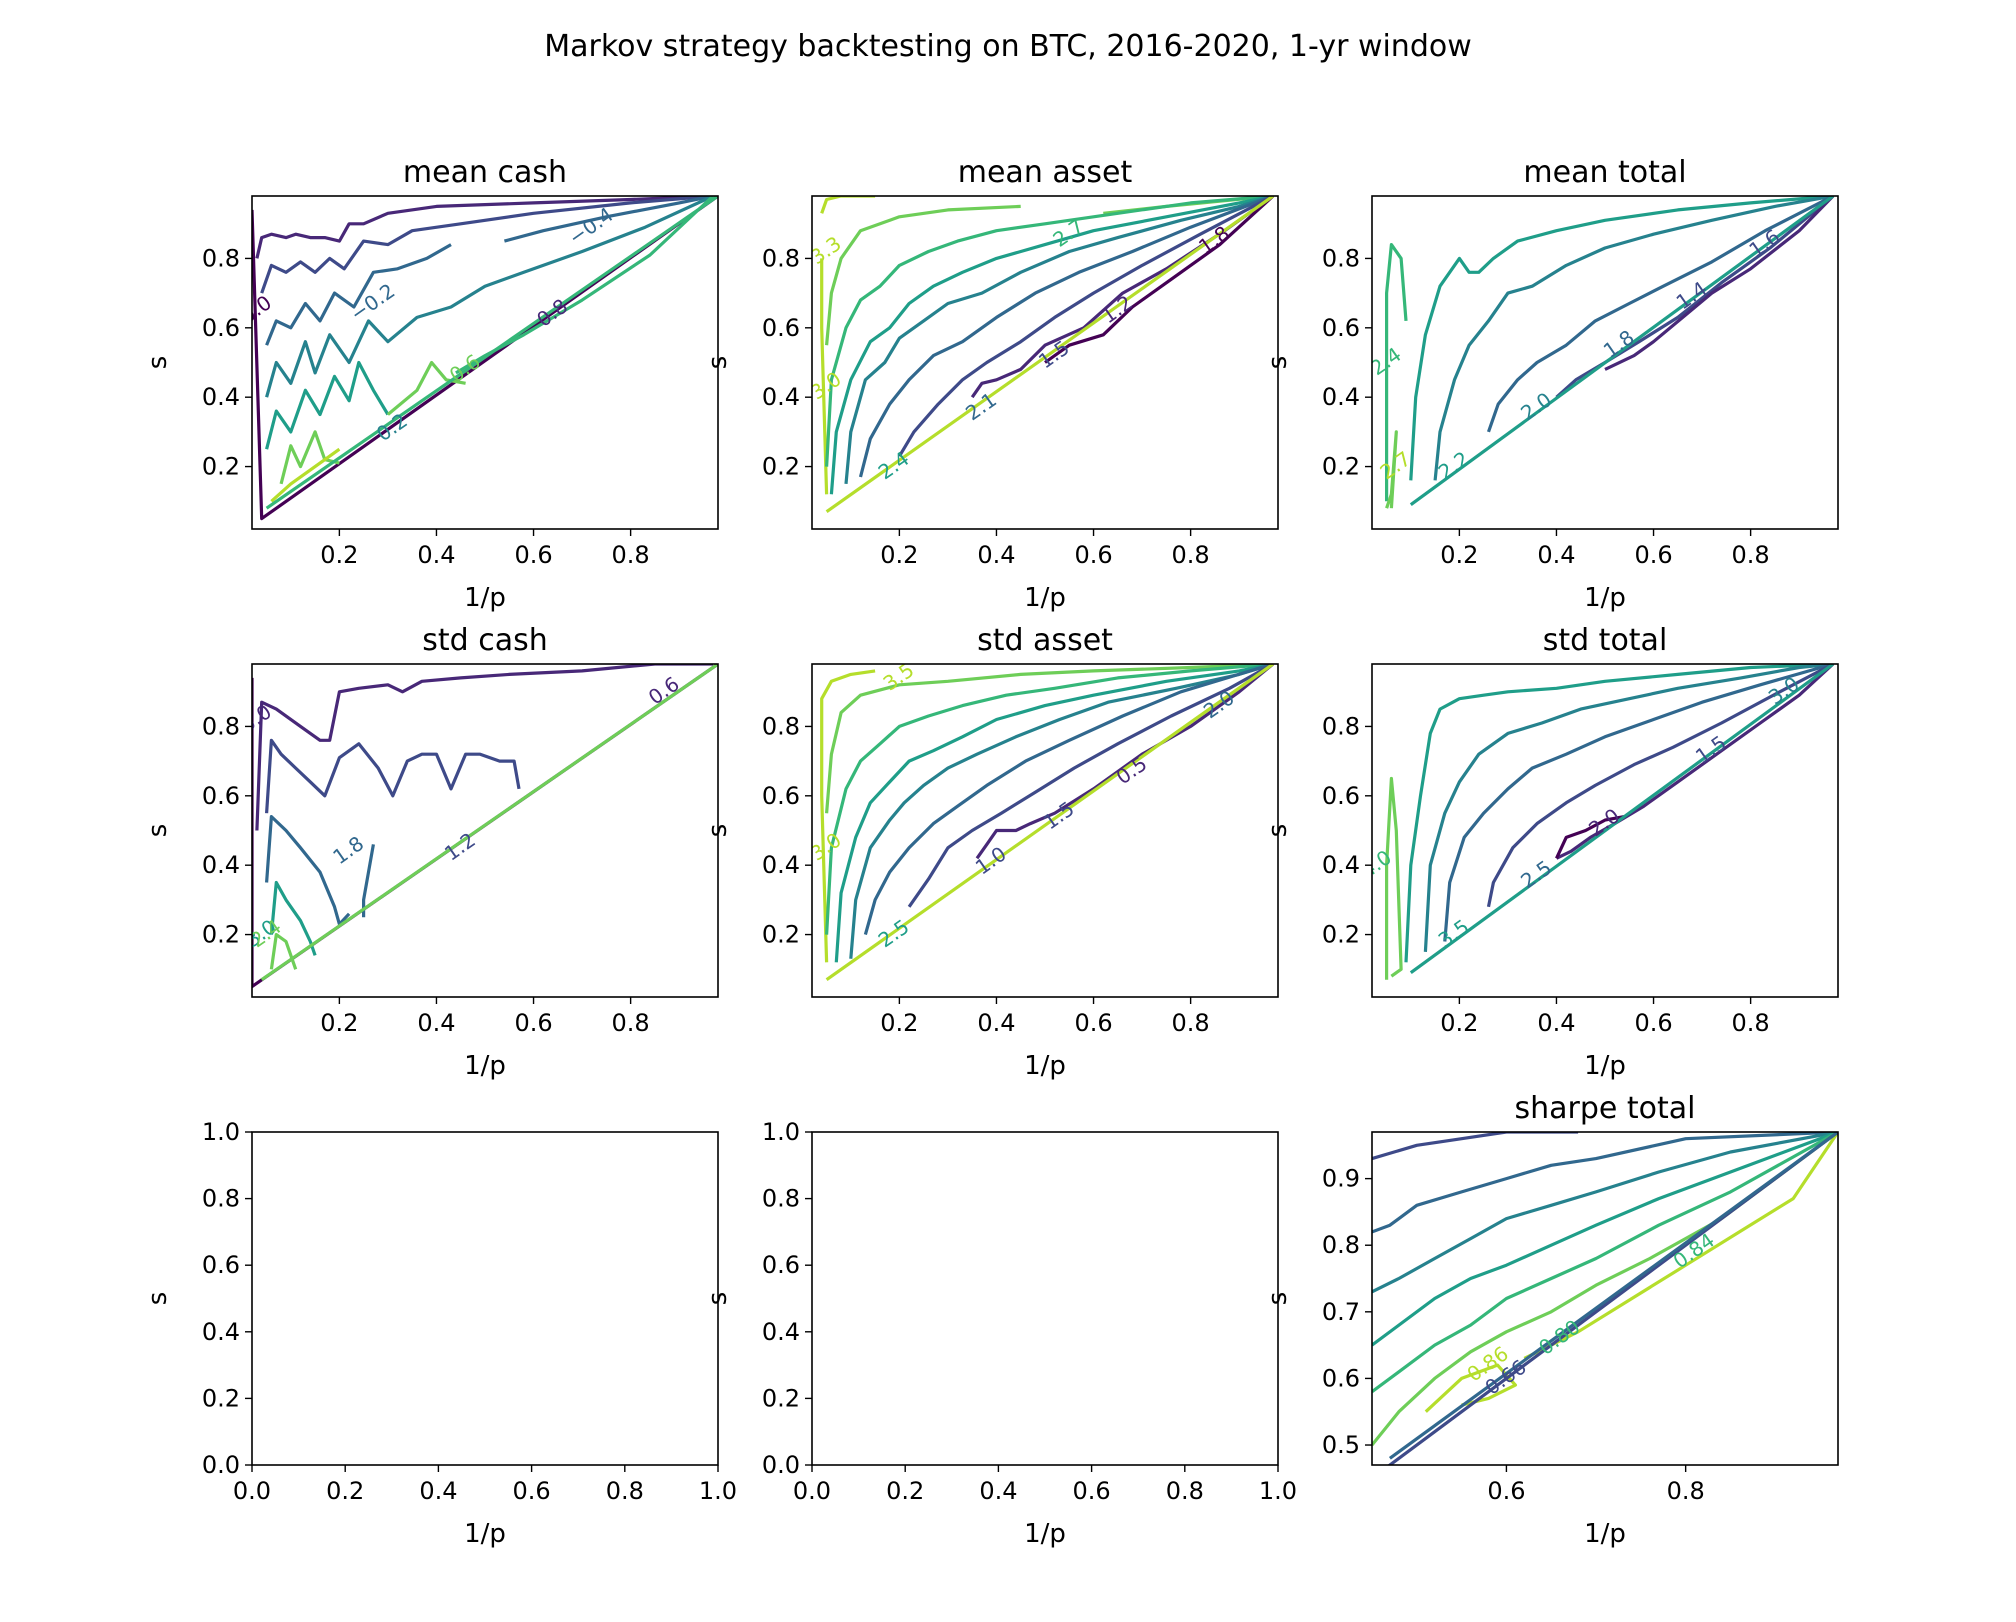 The width and height of the screenshot is (2016, 1622). I want to click on x-tick-label: 1.0, so click(1278, 1491).